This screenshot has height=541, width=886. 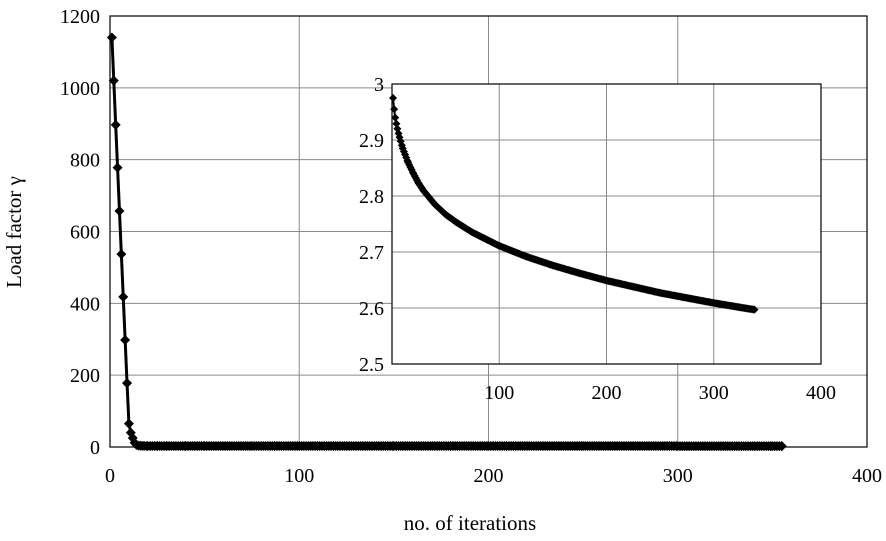 I want to click on y-axis-title: Load factor γ, so click(x=14, y=232).